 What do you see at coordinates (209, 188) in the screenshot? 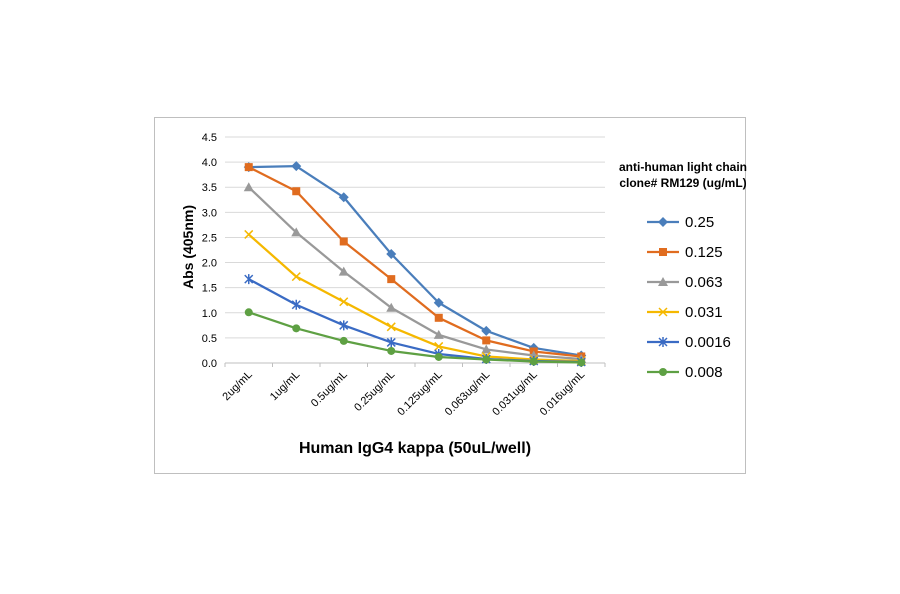
I see `y-tick-label: 3.5` at bounding box center [209, 188].